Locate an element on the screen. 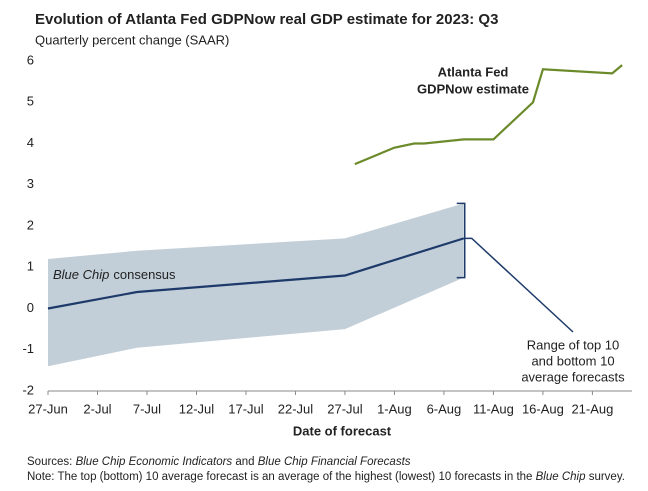 The height and width of the screenshot is (491, 648). series-label-part: consensus is located at coordinates (144, 274).